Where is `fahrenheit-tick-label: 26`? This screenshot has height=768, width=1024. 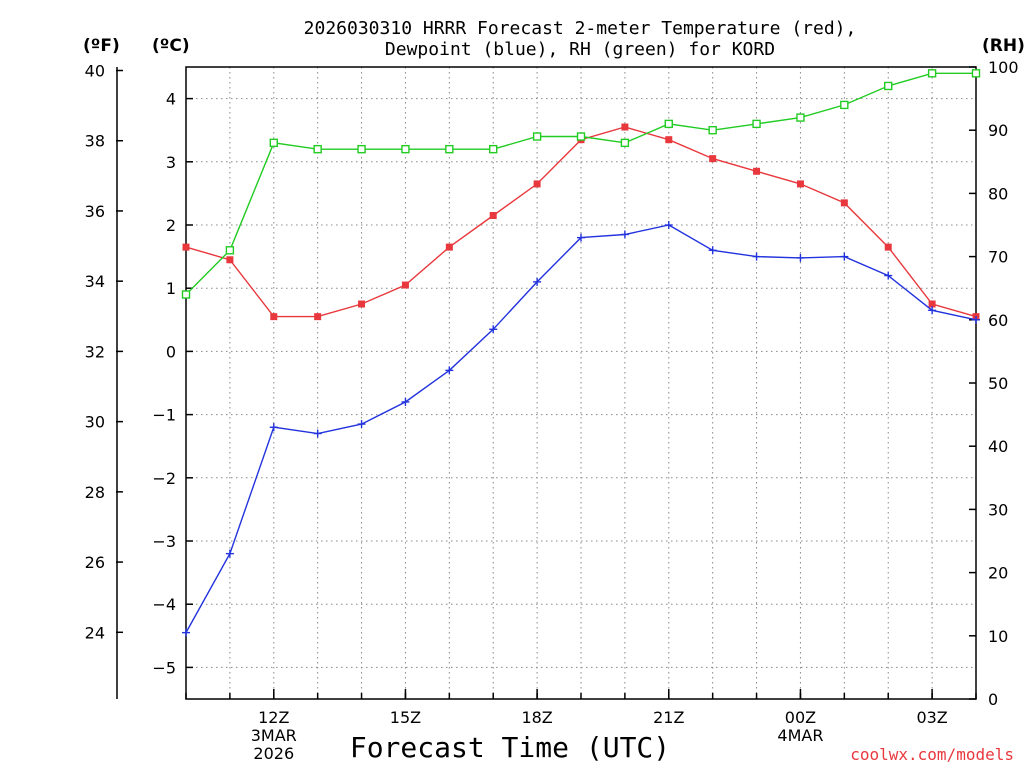
fahrenheit-tick-label: 26 is located at coordinates (95, 562).